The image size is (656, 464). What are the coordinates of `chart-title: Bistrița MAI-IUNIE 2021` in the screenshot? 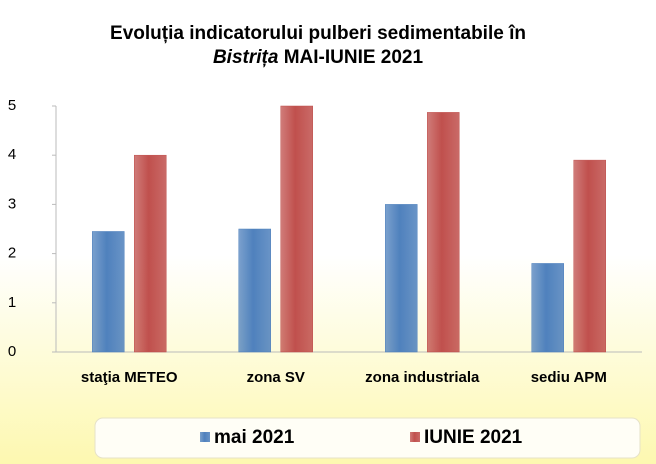 It's located at (318, 57).